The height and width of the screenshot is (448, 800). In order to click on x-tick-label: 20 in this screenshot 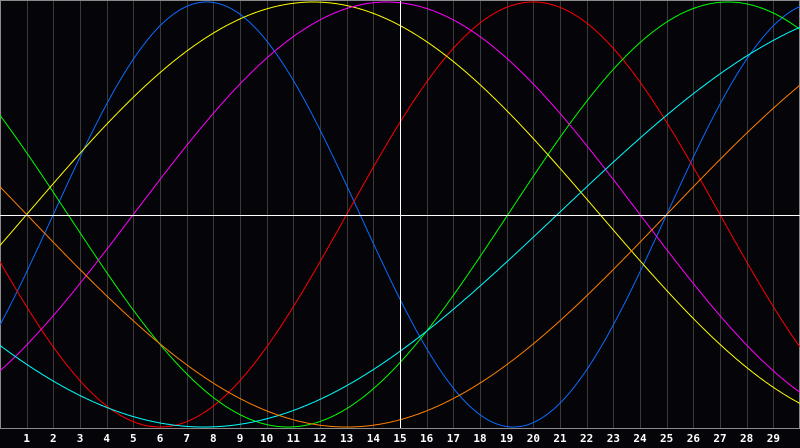, I will do `click(533, 438)`.